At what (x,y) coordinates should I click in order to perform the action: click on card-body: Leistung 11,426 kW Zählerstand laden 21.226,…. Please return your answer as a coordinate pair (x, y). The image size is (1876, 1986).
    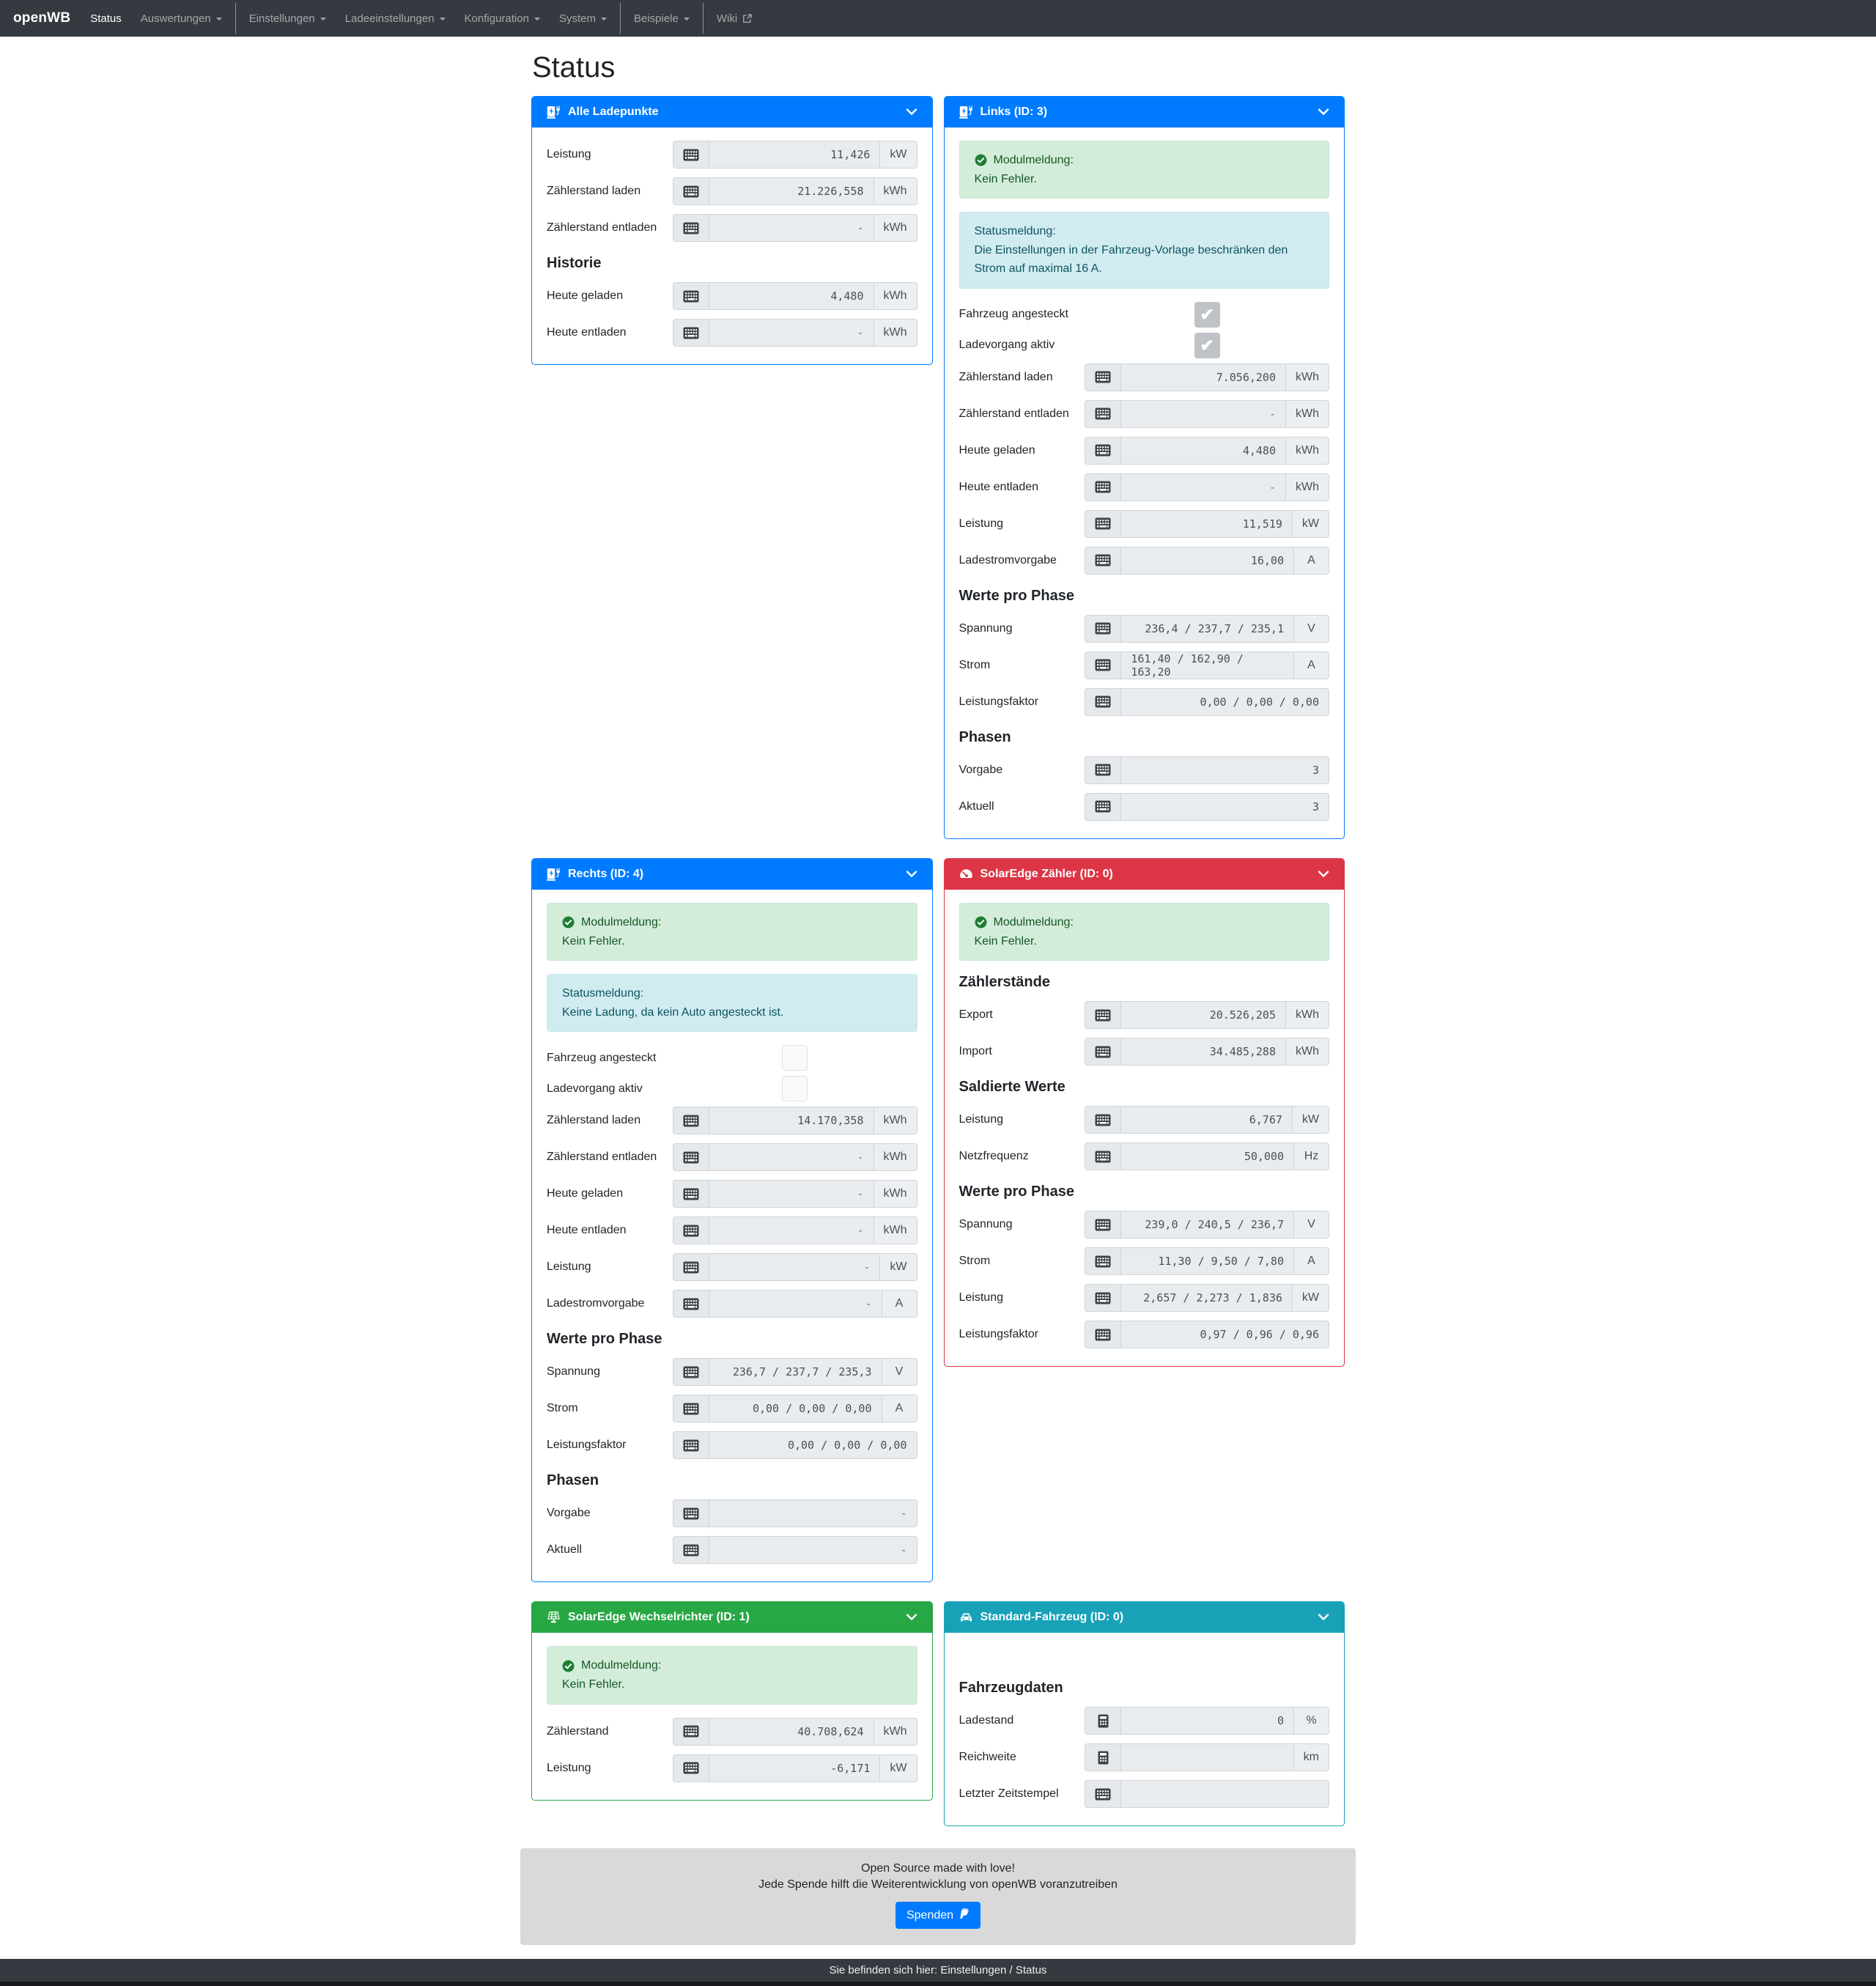
    Looking at the image, I should click on (732, 246).